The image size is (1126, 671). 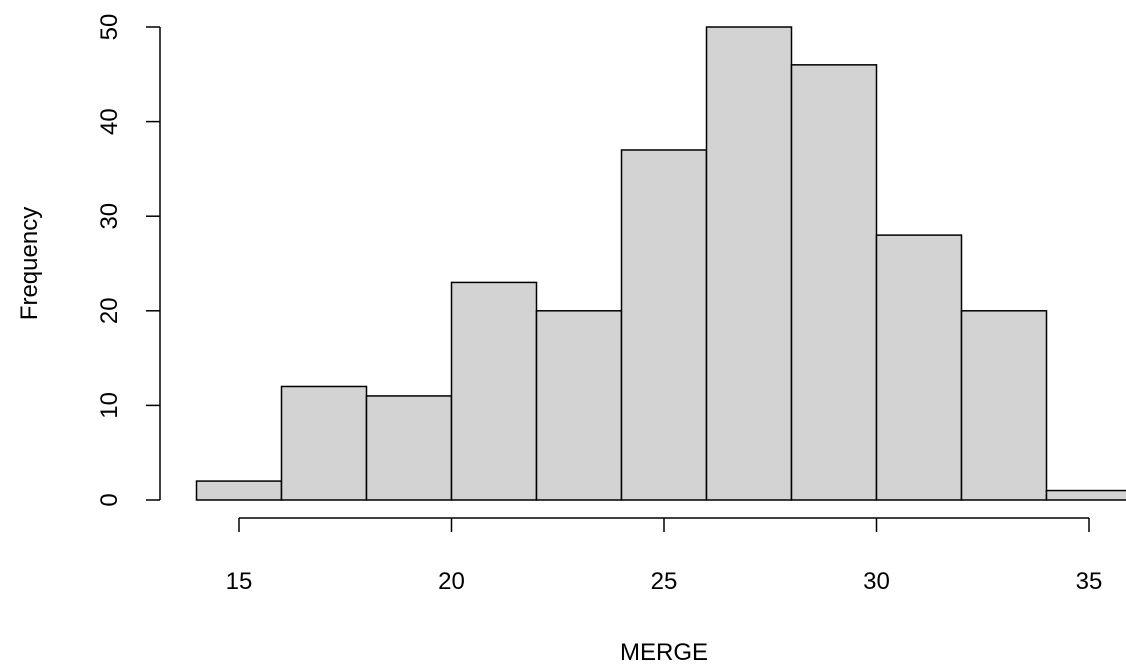 I want to click on x-tick-label-0: 15, so click(x=239, y=581).